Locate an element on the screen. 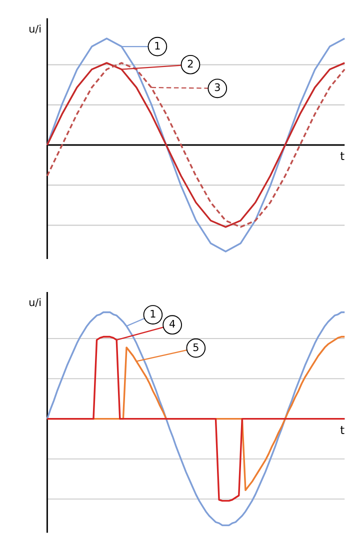 The width and height of the screenshot is (355, 552). annotation: 2 is located at coordinates (190, 64).